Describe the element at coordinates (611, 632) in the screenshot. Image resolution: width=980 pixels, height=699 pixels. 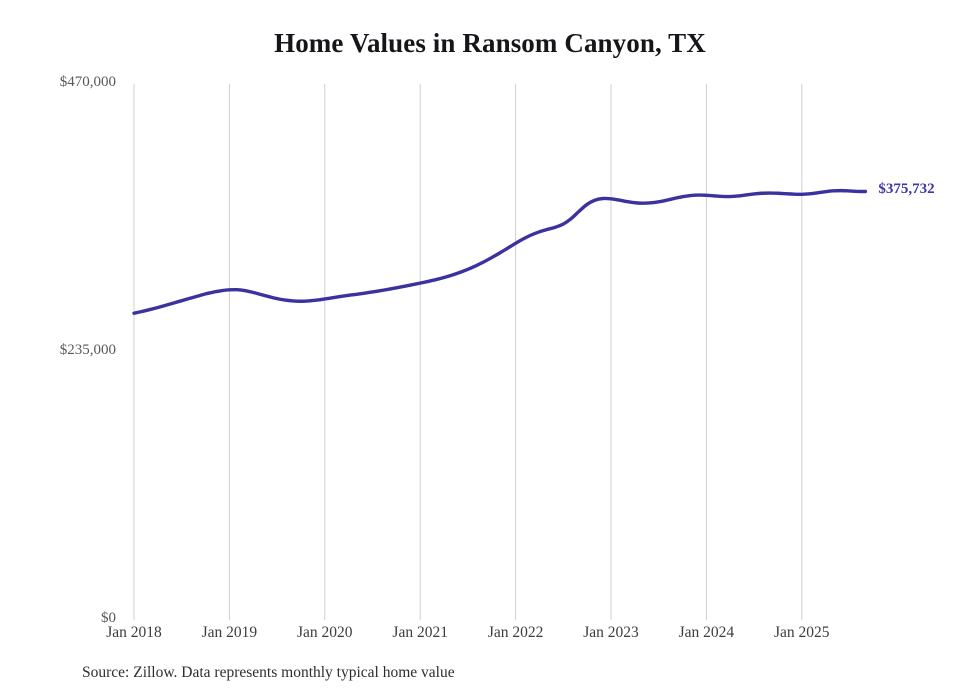
I see `x-tick-label: Jan 2023` at that location.